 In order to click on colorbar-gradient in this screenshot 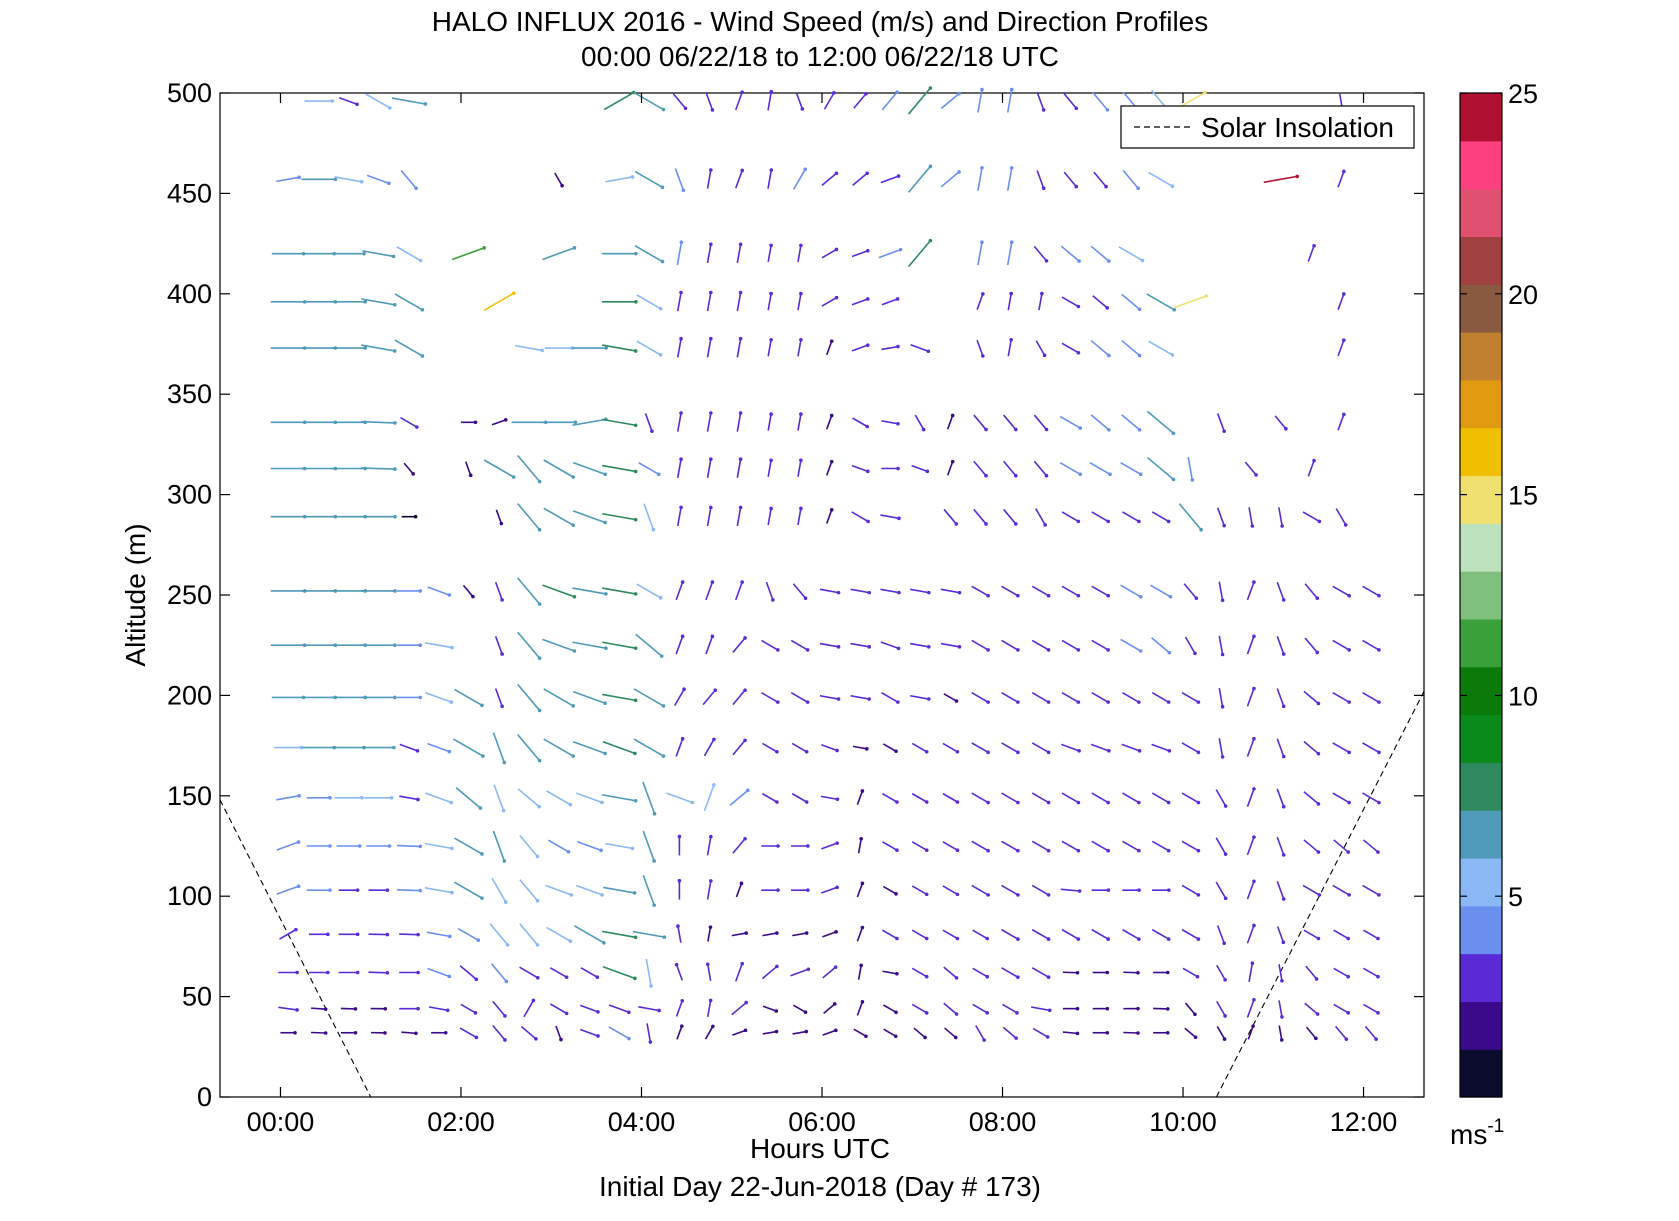, I will do `click(1481, 595)`.